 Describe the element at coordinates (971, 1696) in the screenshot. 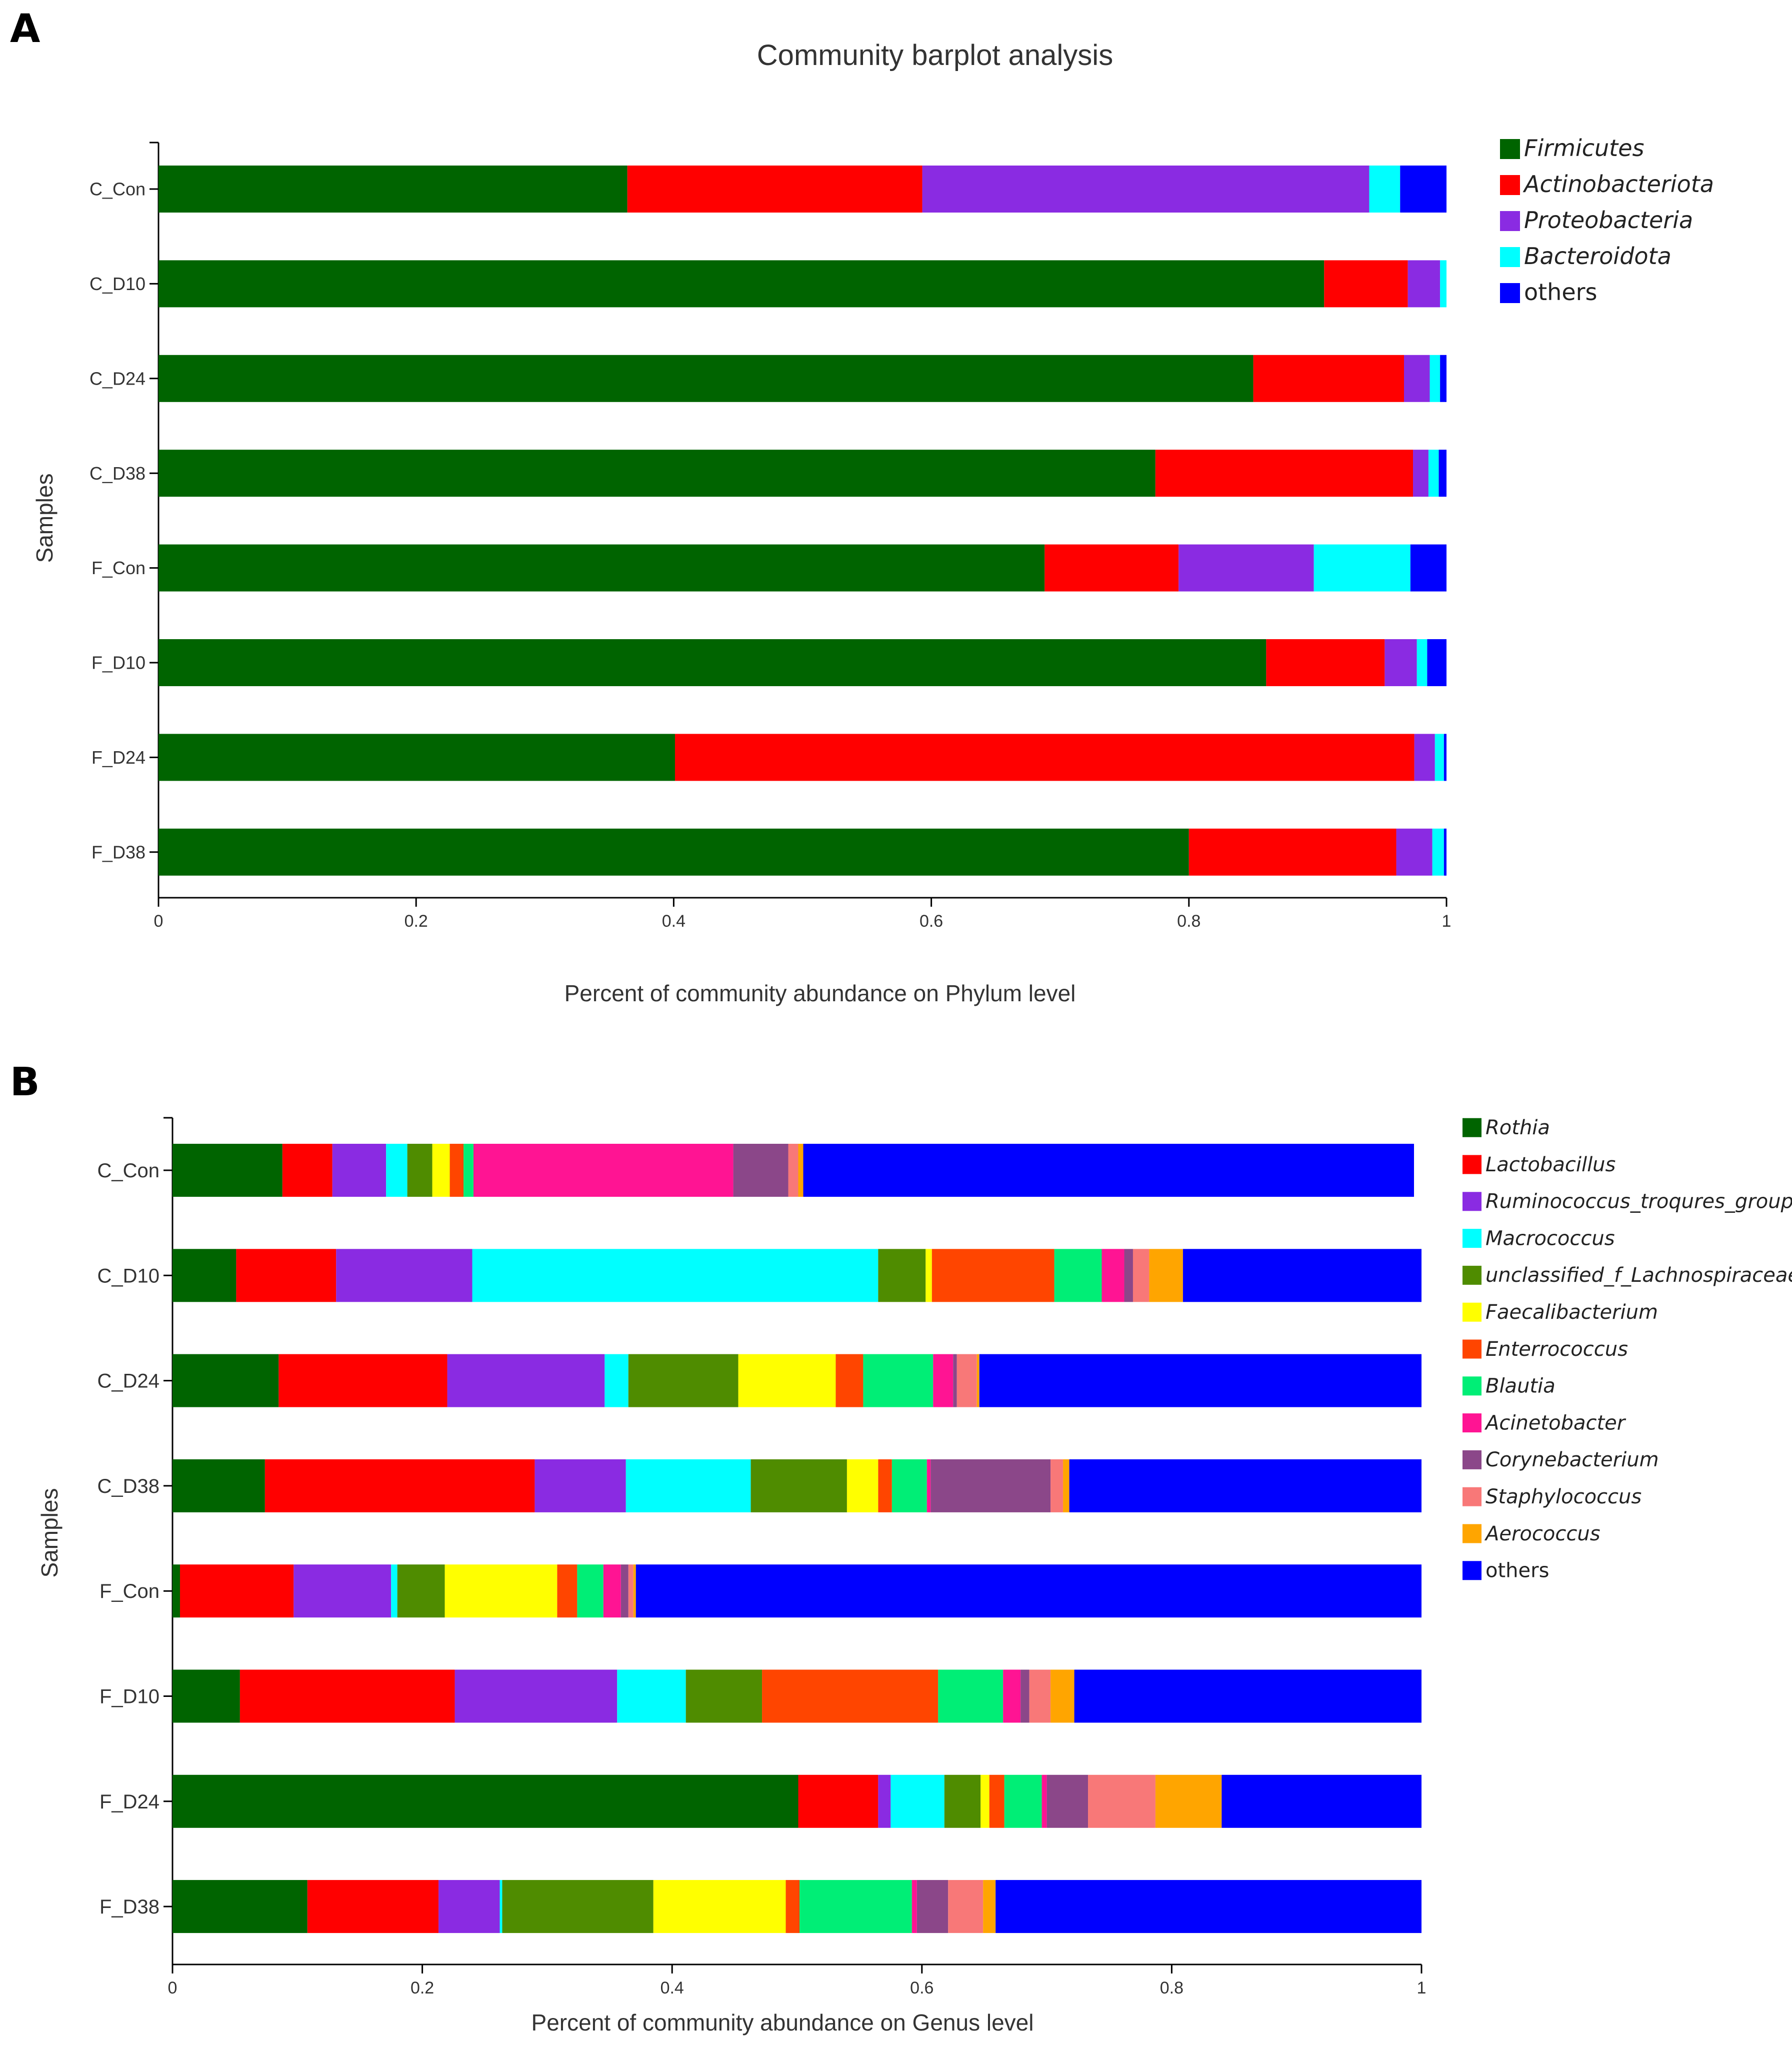

I see `bar-segment: F_D10 / Blautia: 0.052` at that location.